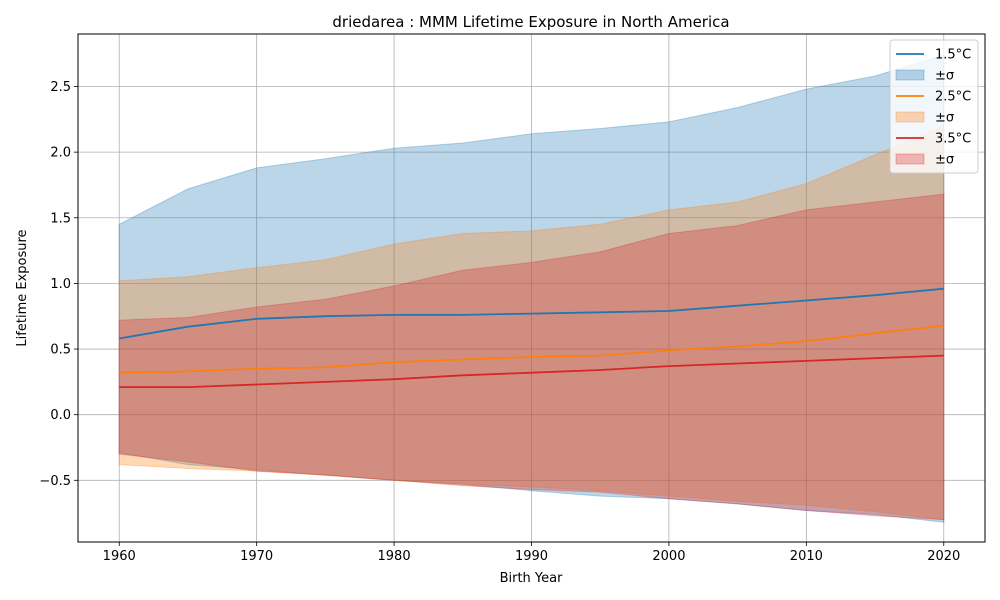 Image resolution: width=1000 pixels, height=600 pixels. What do you see at coordinates (60, 87) in the screenshot?
I see `y-tick-label: 2.5` at bounding box center [60, 87].